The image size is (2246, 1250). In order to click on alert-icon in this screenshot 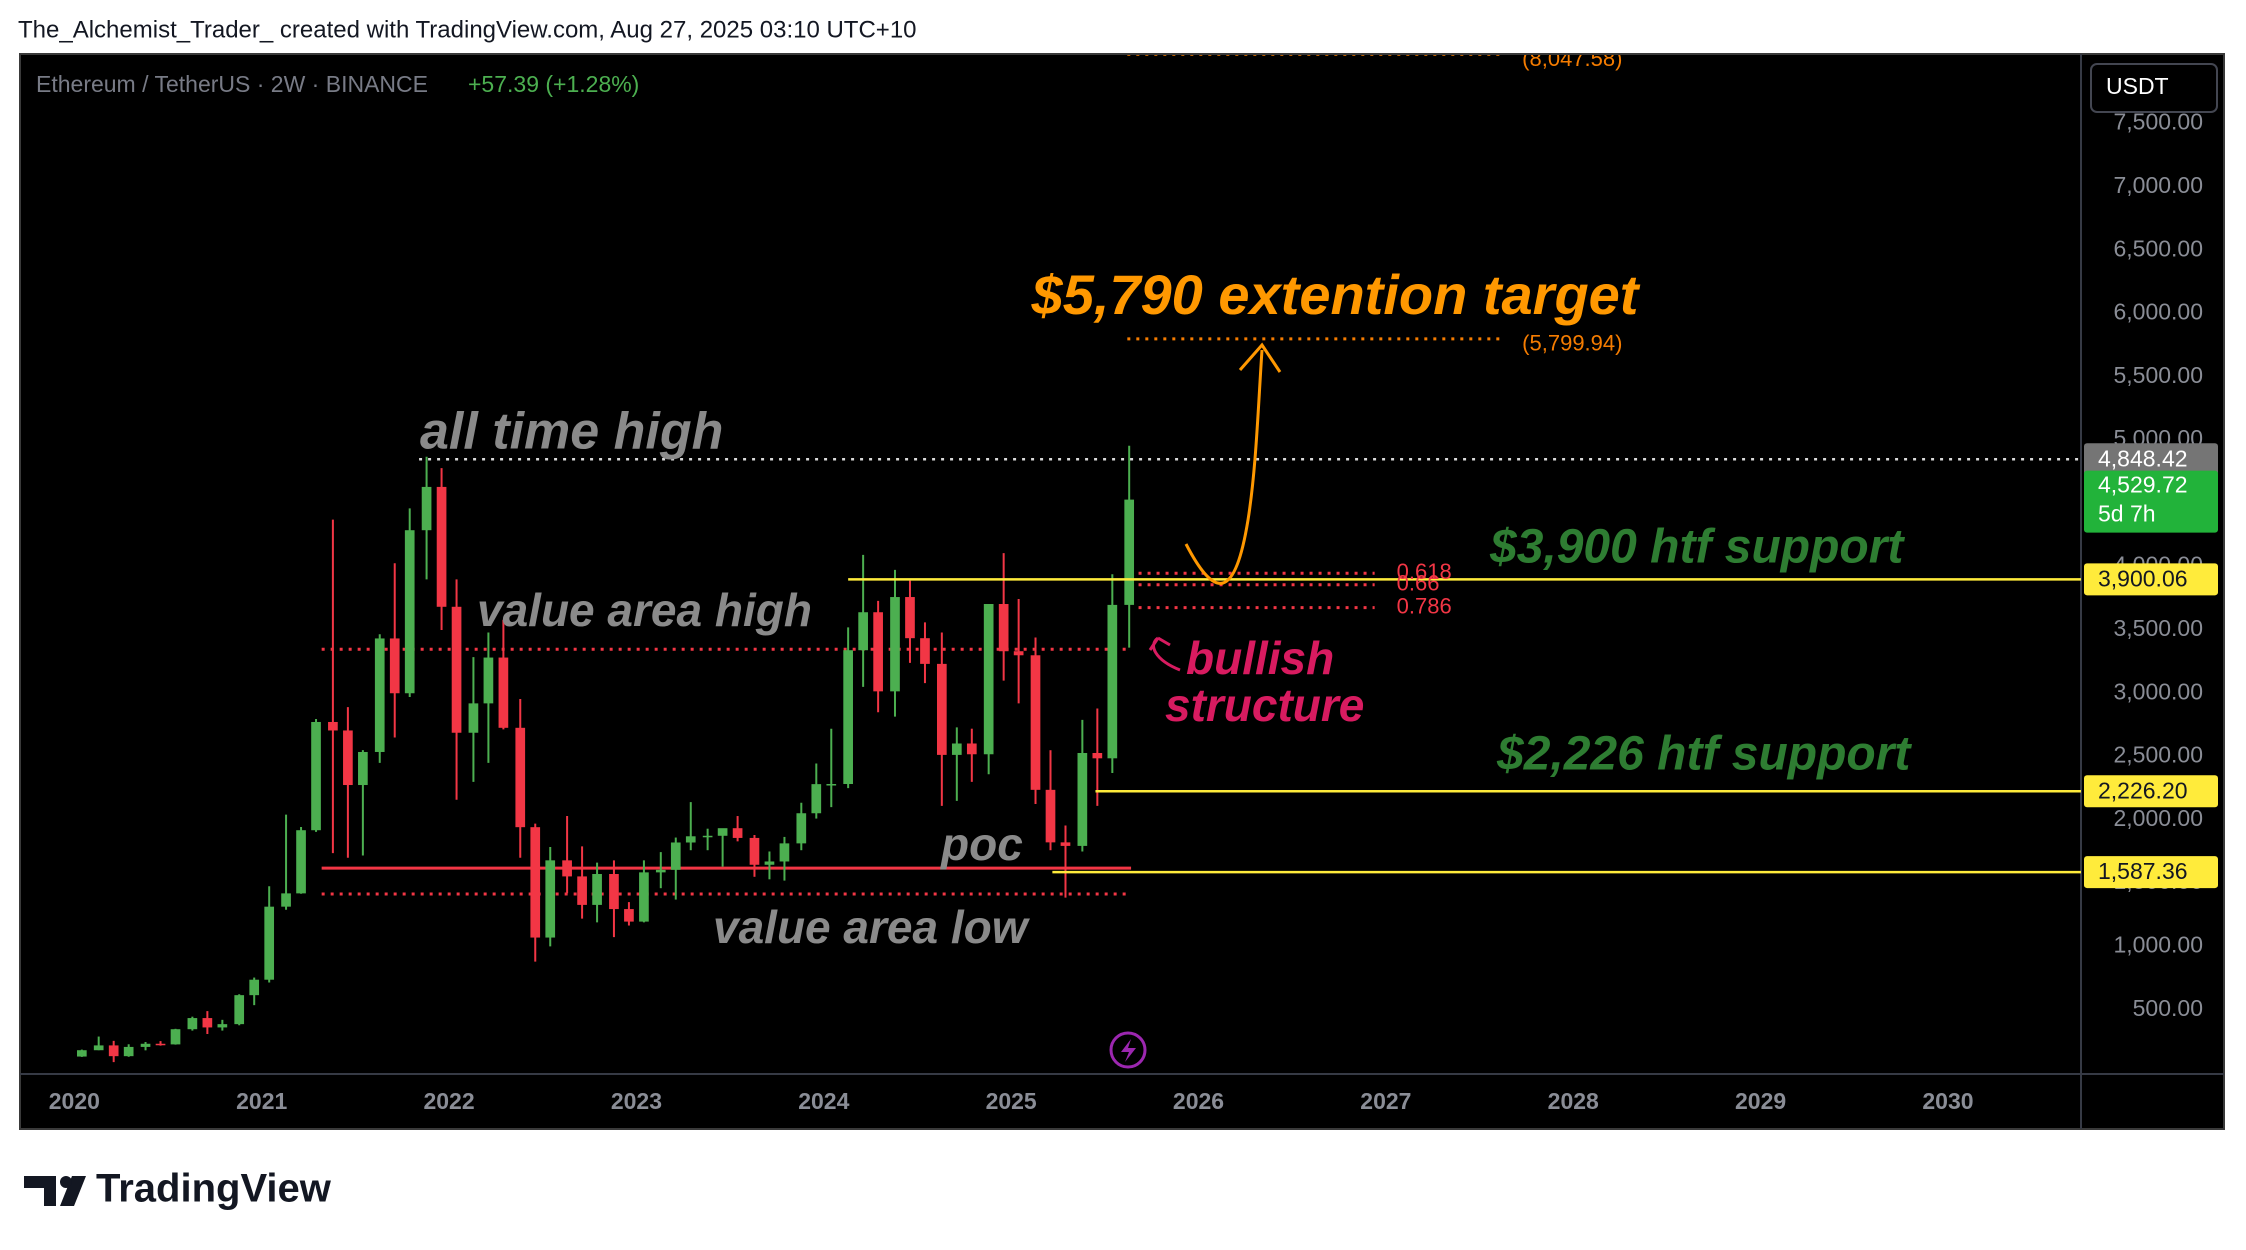, I will do `click(1128, 1050)`.